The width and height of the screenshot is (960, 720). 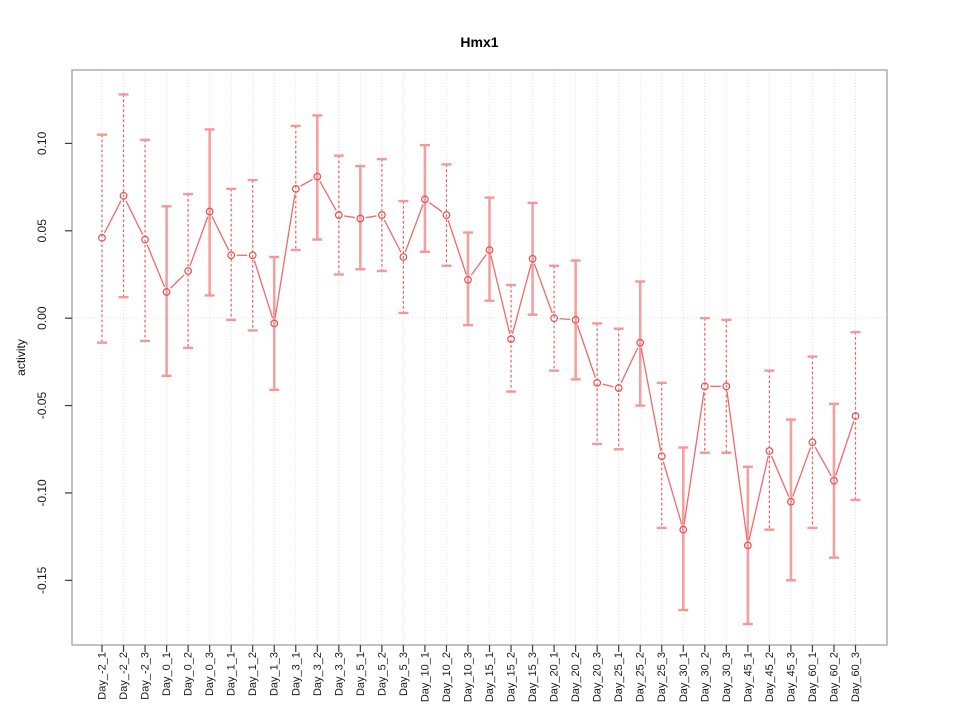 What do you see at coordinates (42, 580) in the screenshot?
I see `y-tick-label: -0.15` at bounding box center [42, 580].